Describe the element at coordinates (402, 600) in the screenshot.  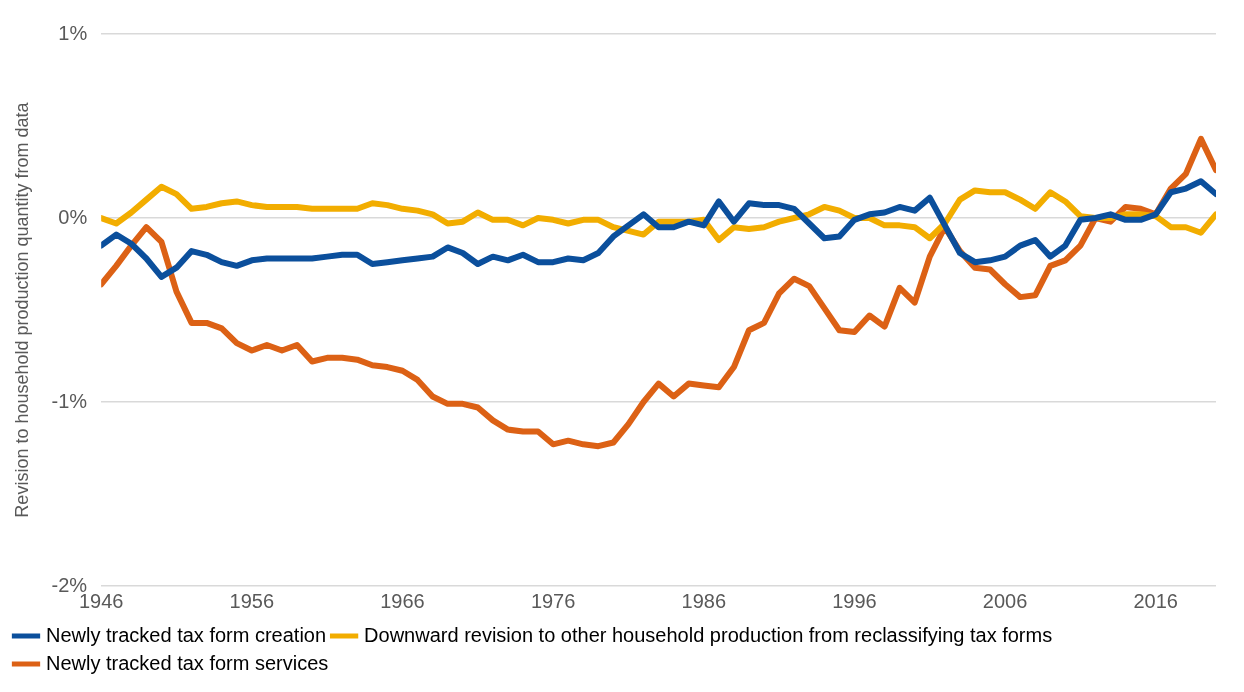
I see `x-tick-label: 1966` at that location.